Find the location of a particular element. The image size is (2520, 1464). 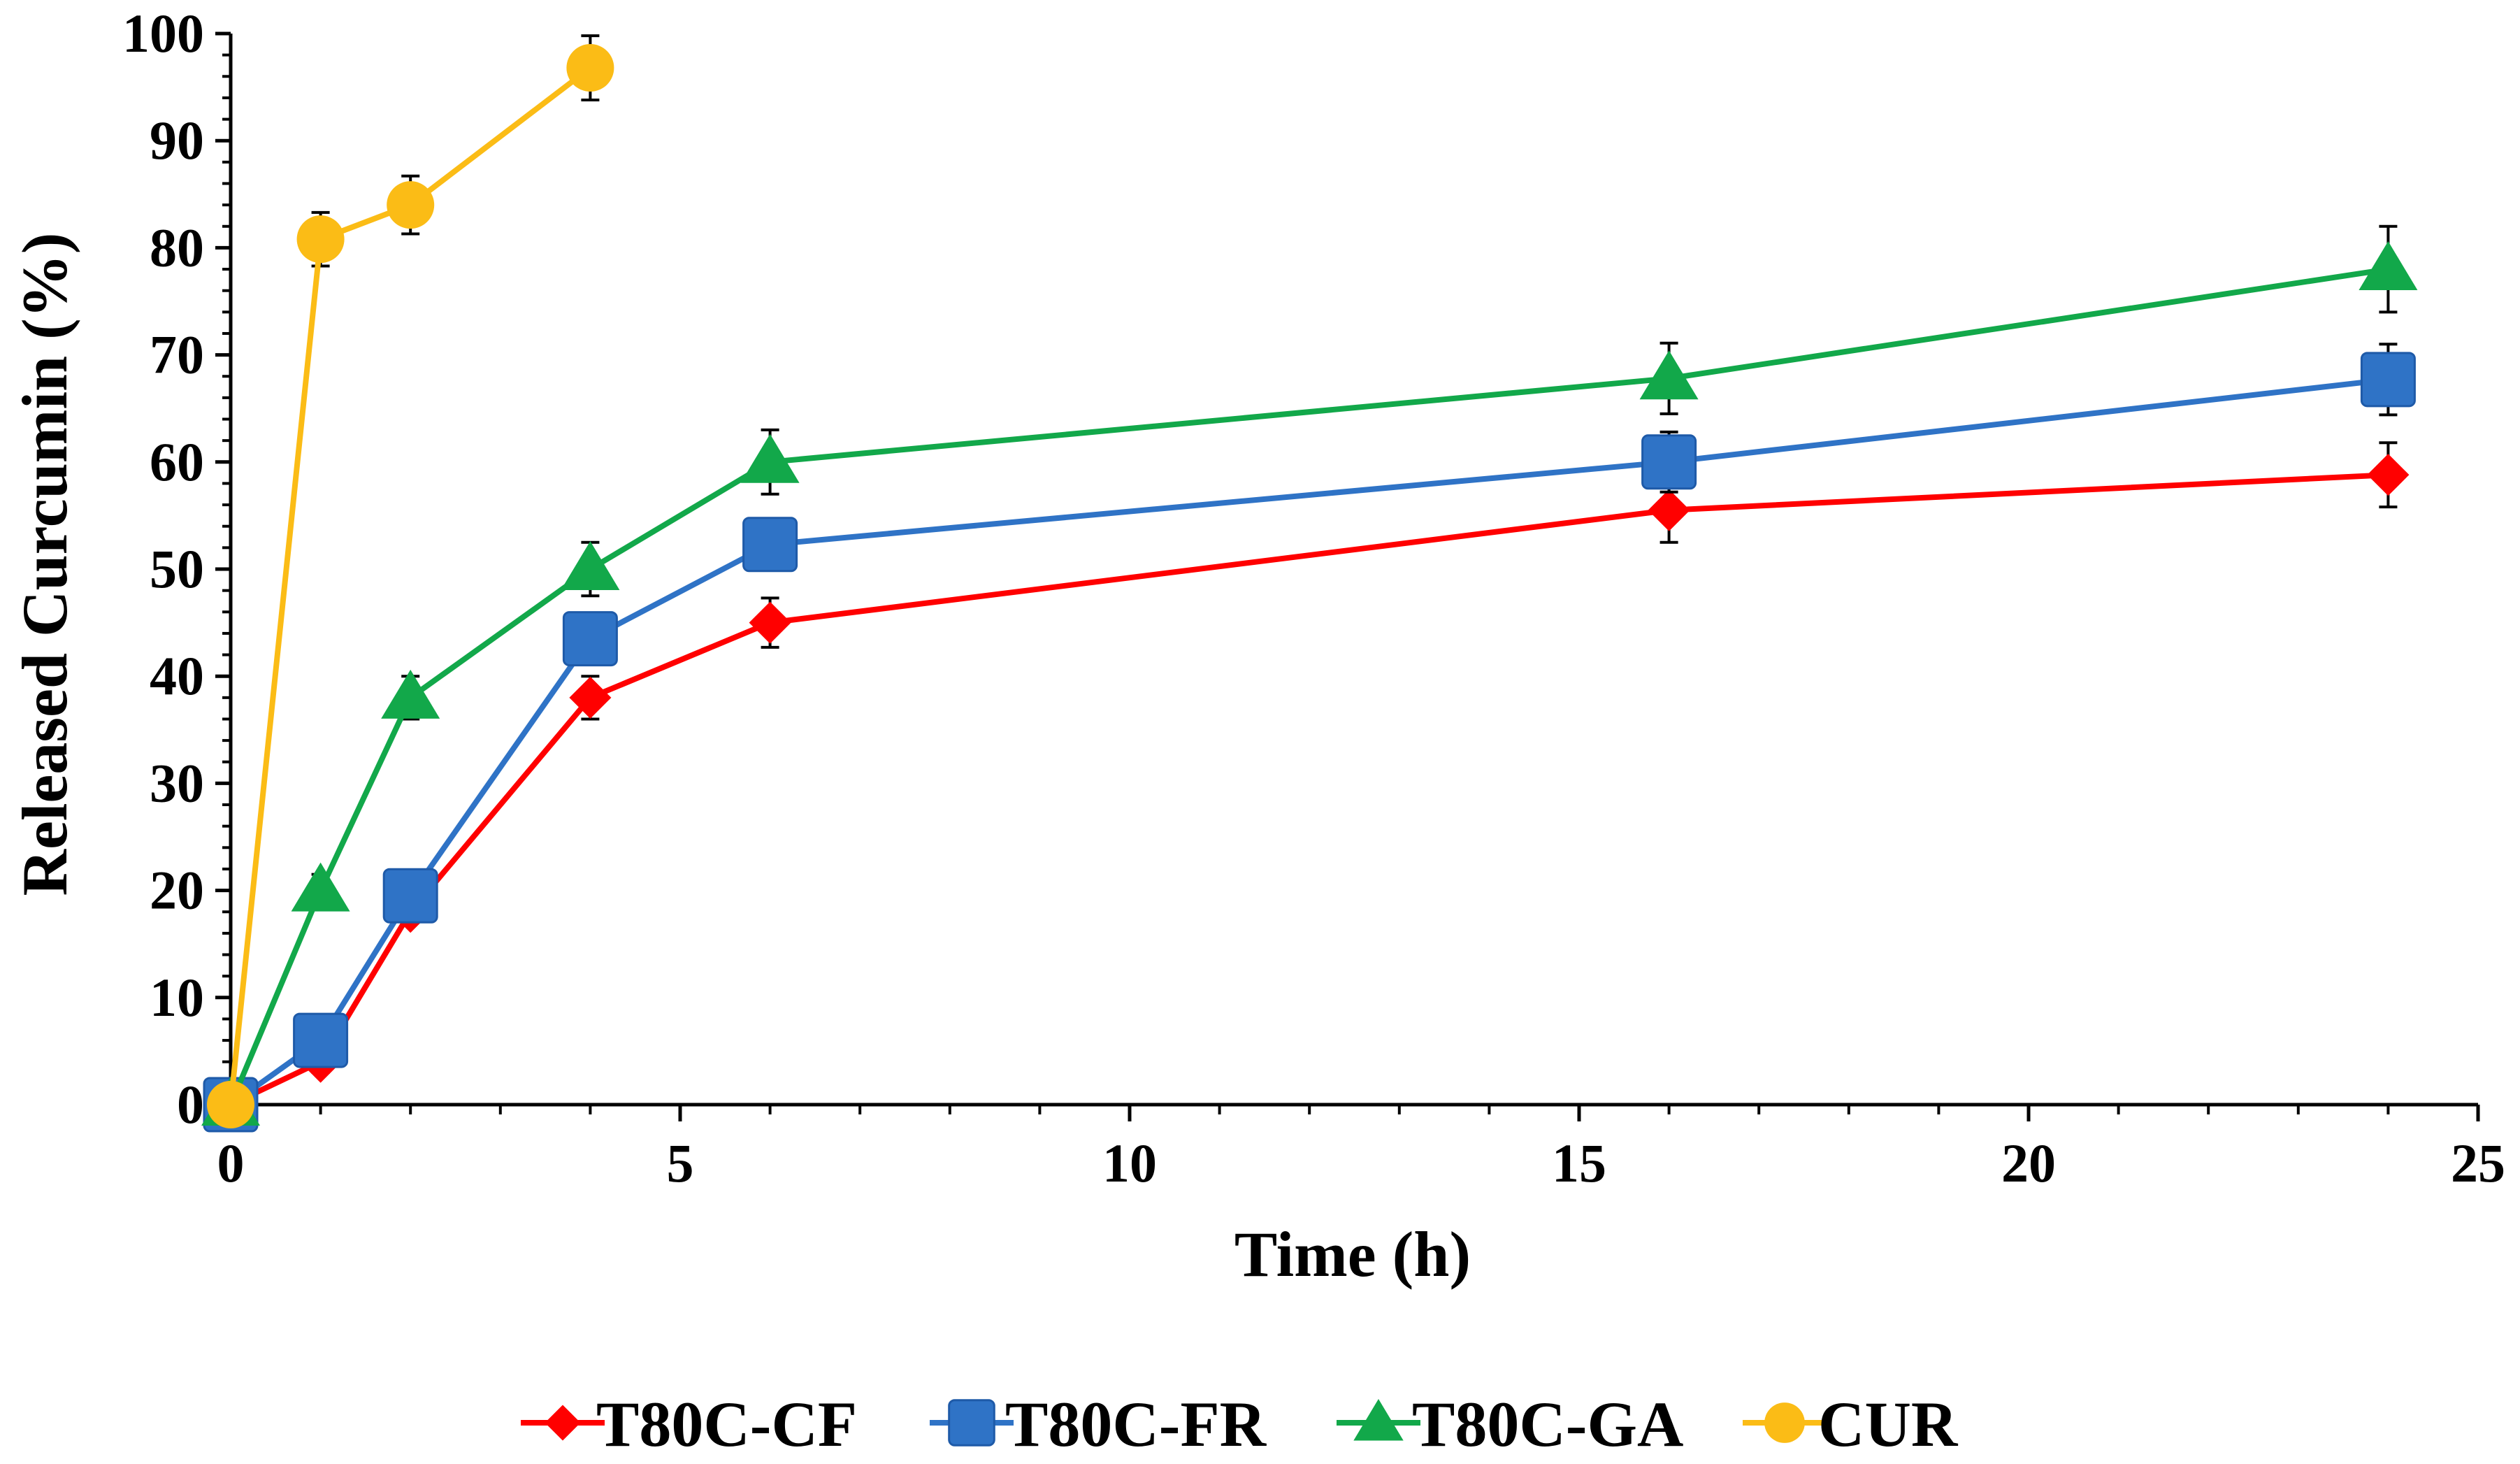

legend-label: T80C-FR is located at coordinates (1136, 1424).